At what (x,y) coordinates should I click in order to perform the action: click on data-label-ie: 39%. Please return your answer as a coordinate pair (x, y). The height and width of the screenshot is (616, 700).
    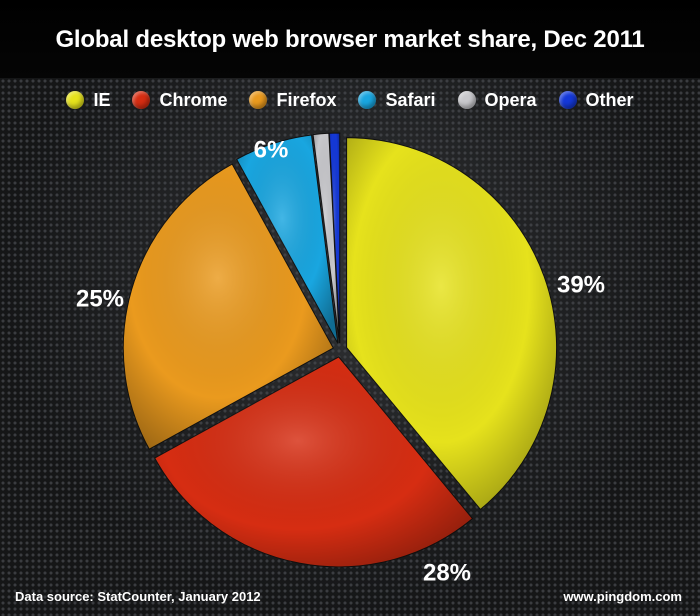
    Looking at the image, I should click on (581, 284).